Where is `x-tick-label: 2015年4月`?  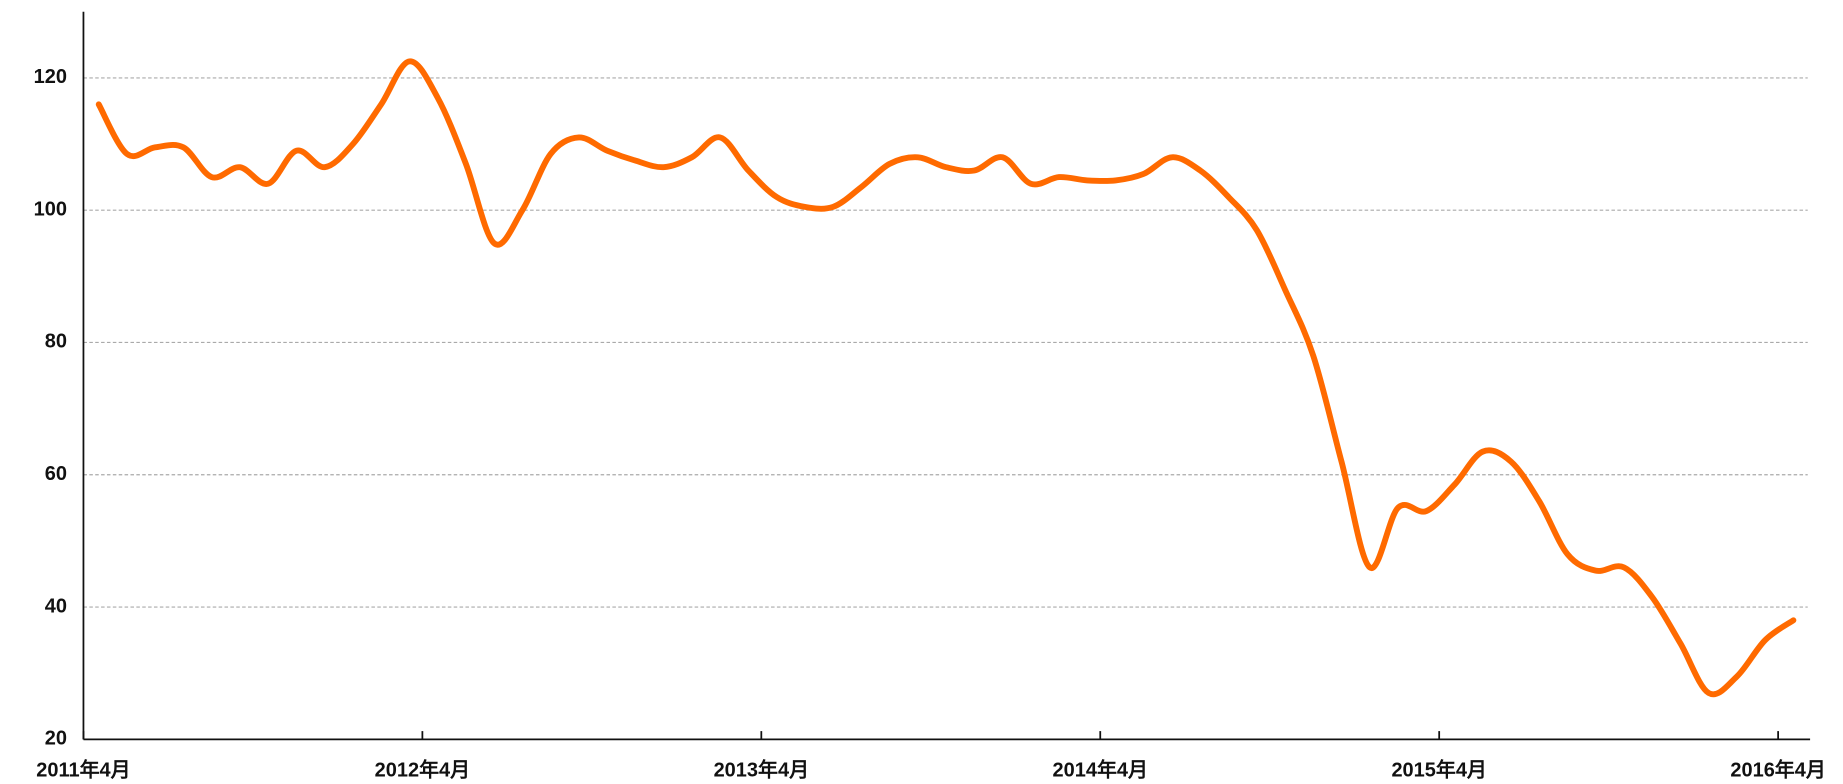 x-tick-label: 2015年4月 is located at coordinates (1438, 769).